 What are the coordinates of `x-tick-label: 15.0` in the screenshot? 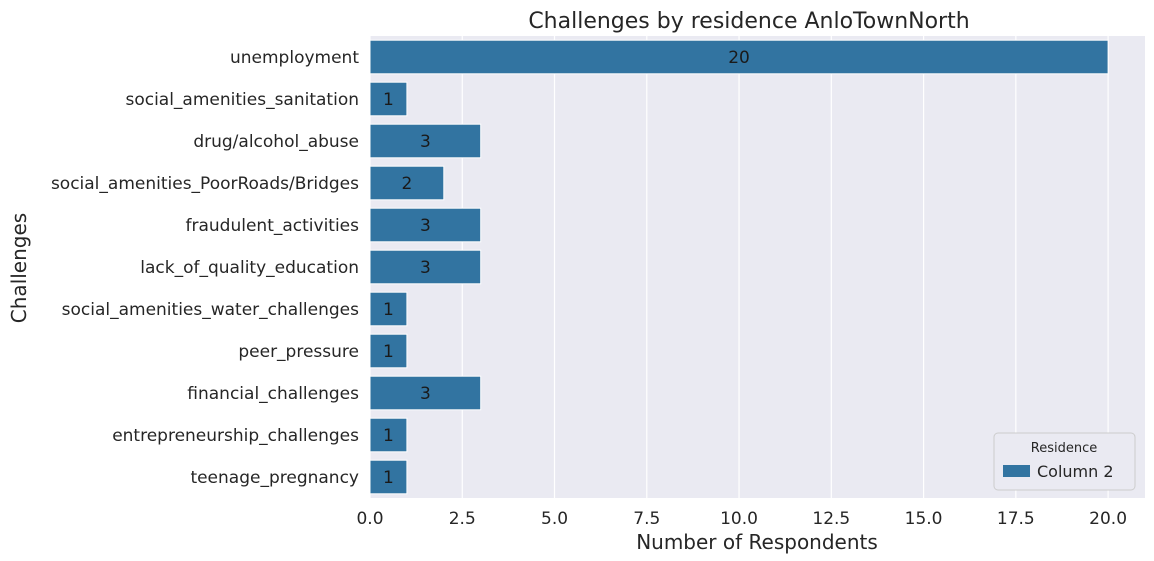 It's located at (924, 519).